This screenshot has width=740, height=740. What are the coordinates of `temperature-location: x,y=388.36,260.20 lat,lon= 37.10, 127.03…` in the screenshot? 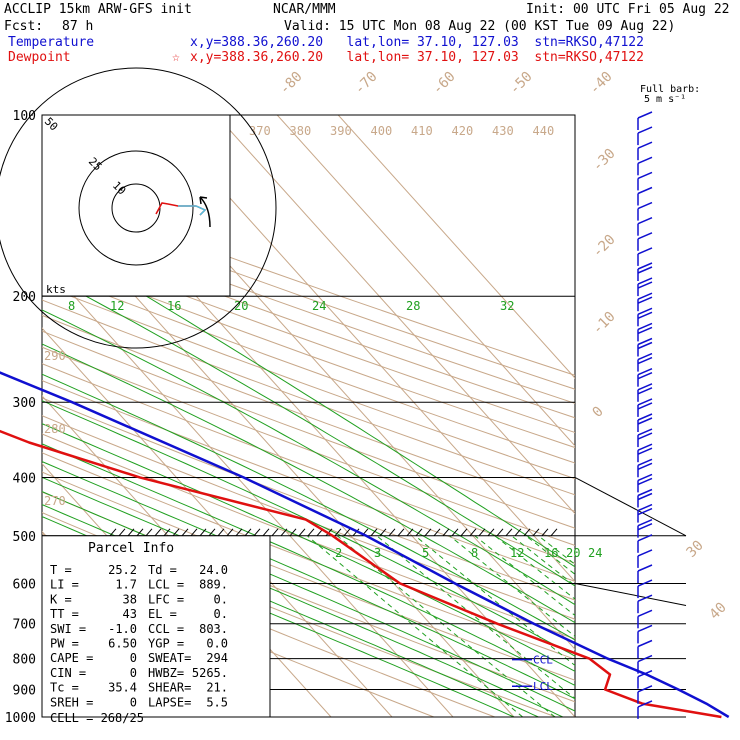 It's located at (417, 42).